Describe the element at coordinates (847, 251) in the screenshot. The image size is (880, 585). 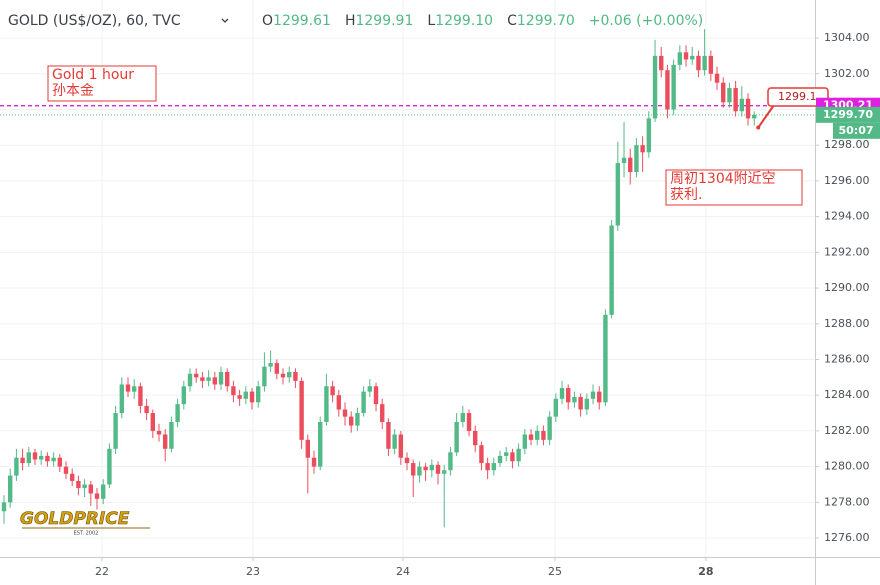
I see `y-tick-label: 1292.00` at that location.